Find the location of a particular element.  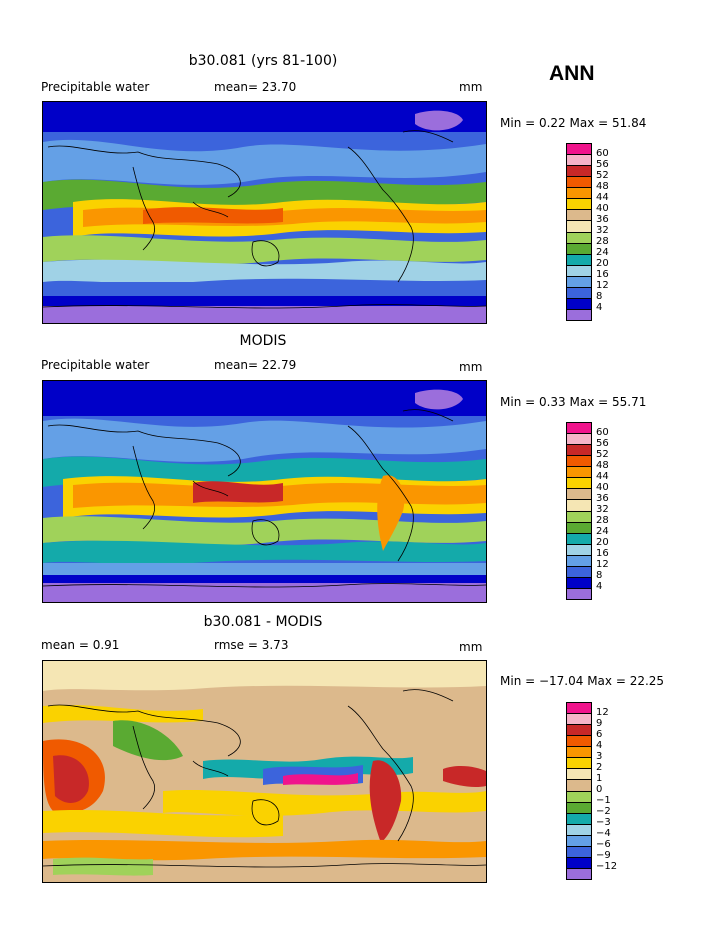

panel-1-minmax-label: Min = 0.22 Max = 51.84 is located at coordinates (573, 123).